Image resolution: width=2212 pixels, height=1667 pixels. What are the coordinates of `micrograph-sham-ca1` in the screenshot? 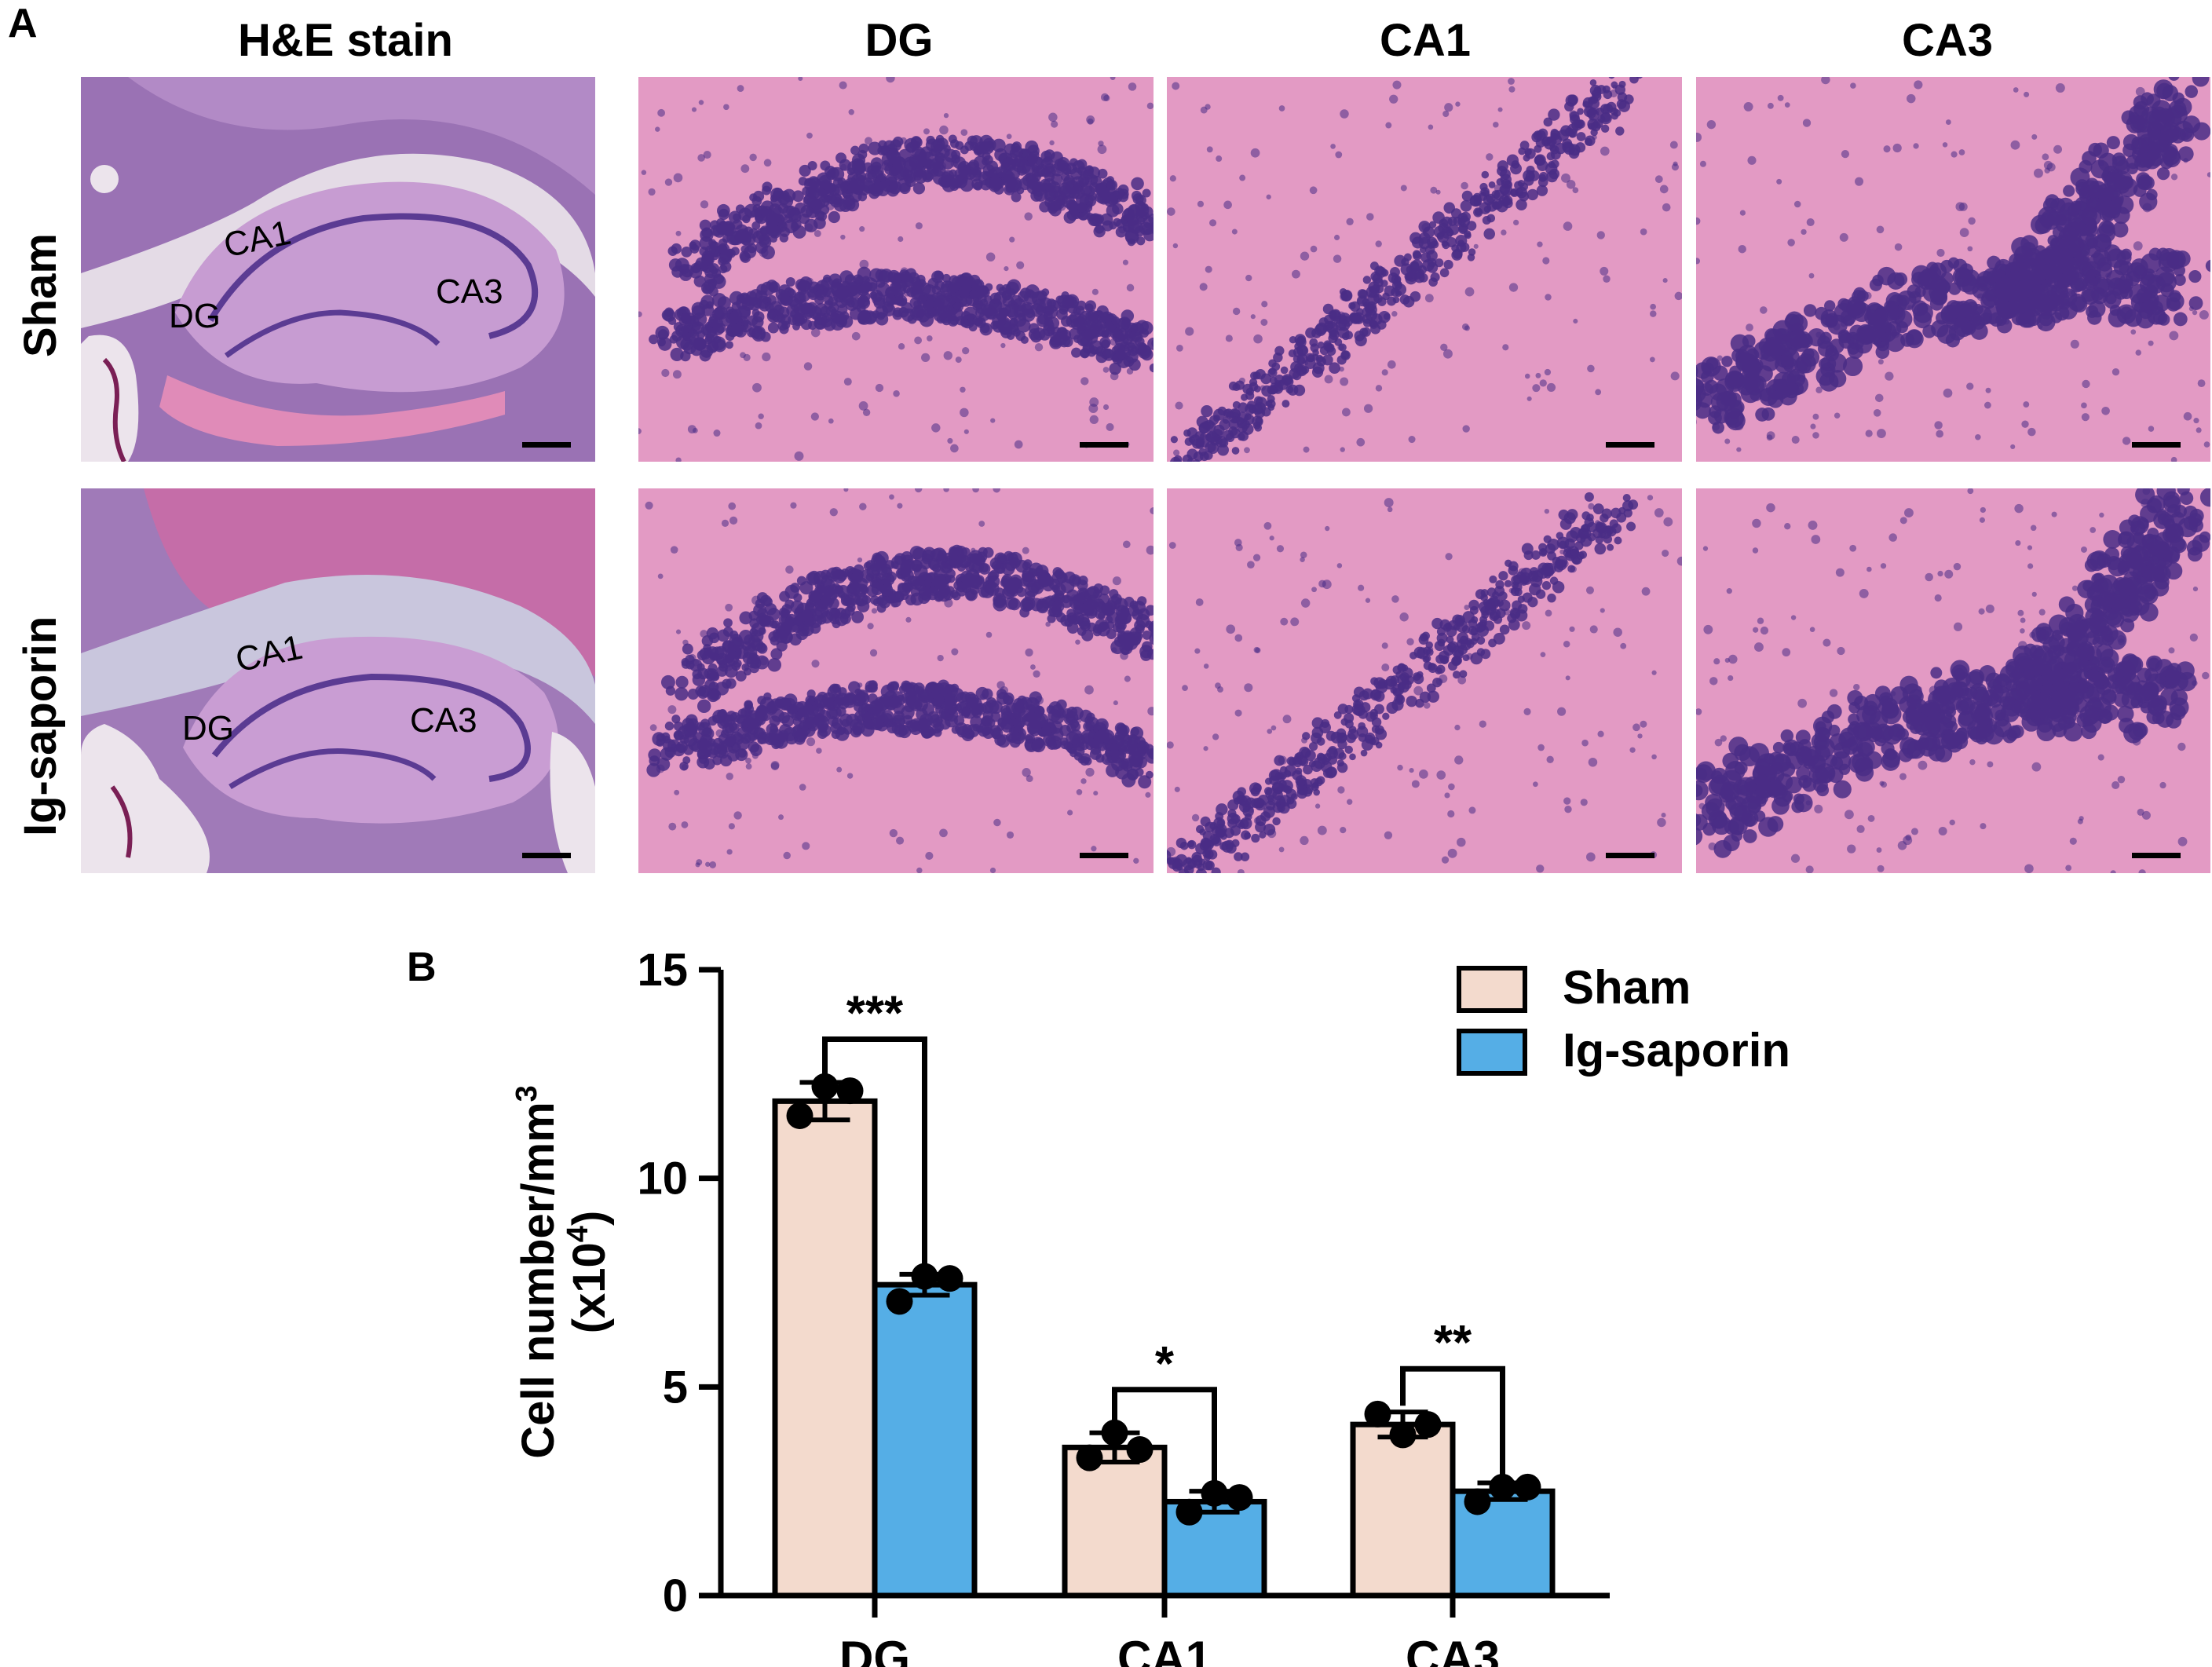 It's located at (1424, 269).